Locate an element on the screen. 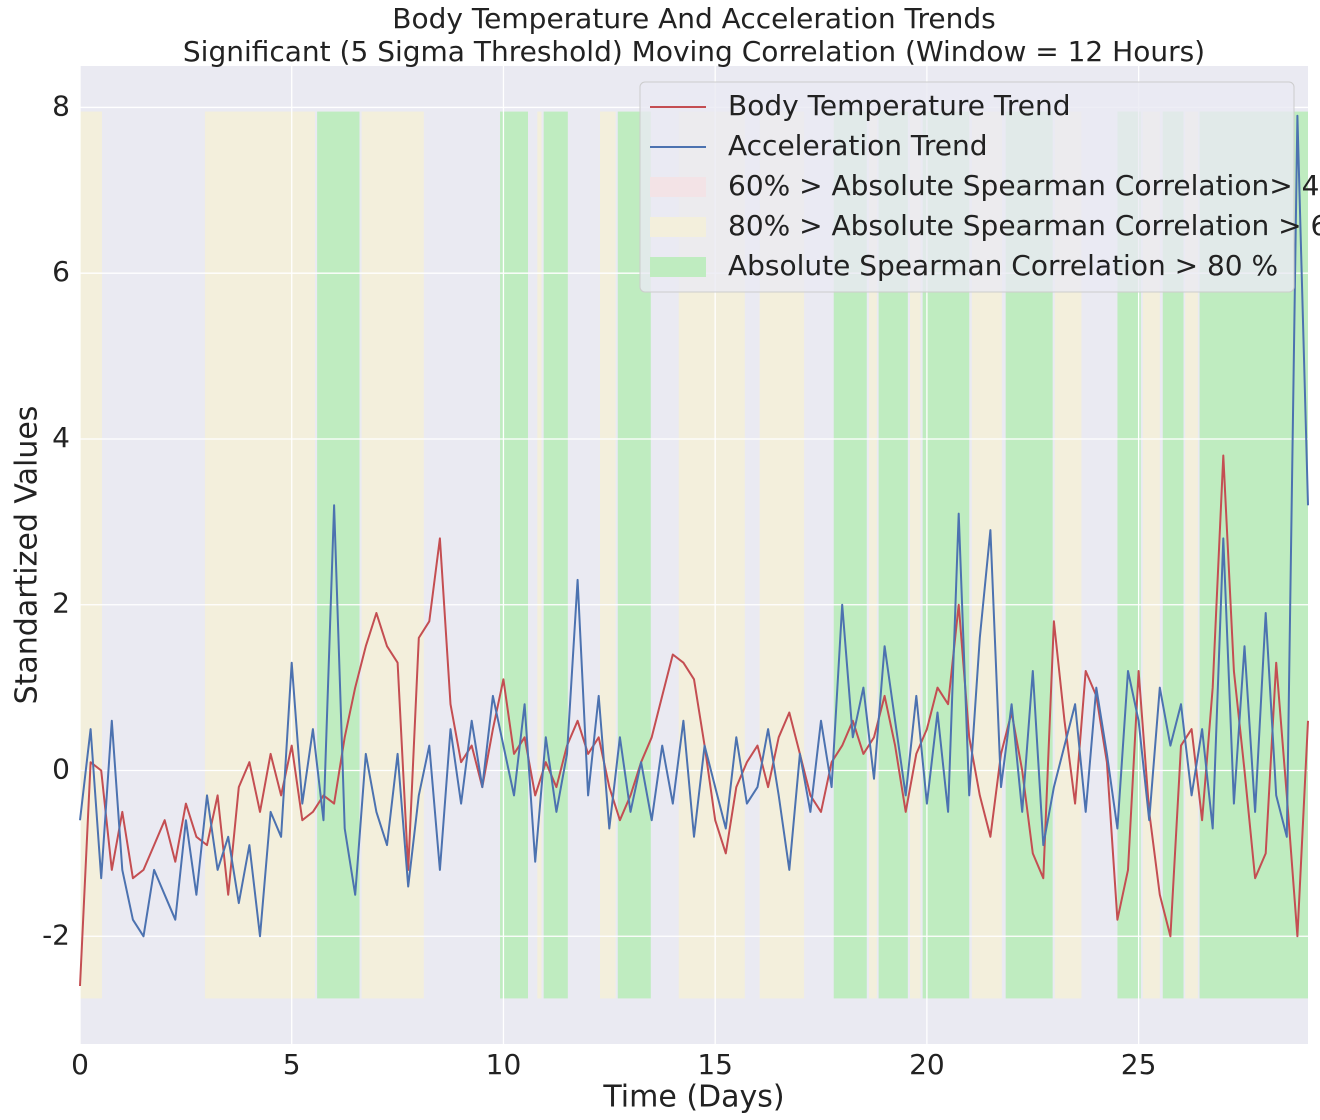 This screenshot has height=1120, width=1320. x-tick-label: 25 is located at coordinates (1139, 1064).